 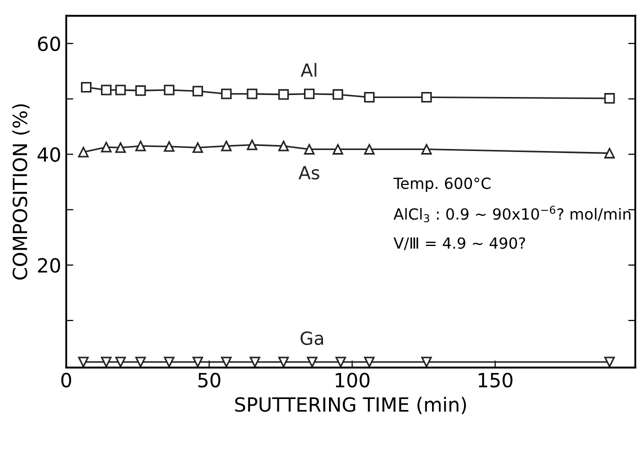 I want to click on x-tick-label: 100, so click(x=353, y=380).